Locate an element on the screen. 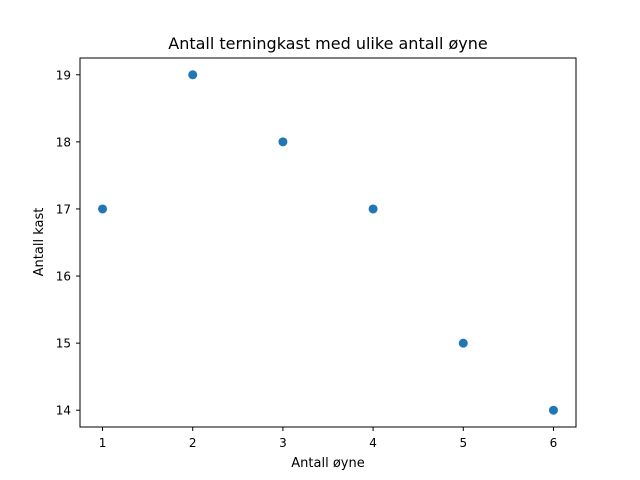 The height and width of the screenshot is (480, 640). chart-title: Antall terningkast med ulike antall øyne is located at coordinates (328, 43).